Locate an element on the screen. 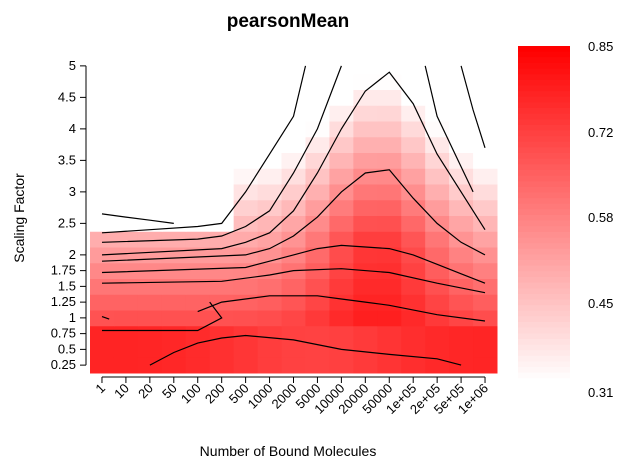  colorbar-tick-label: 0.45 is located at coordinates (600, 303).